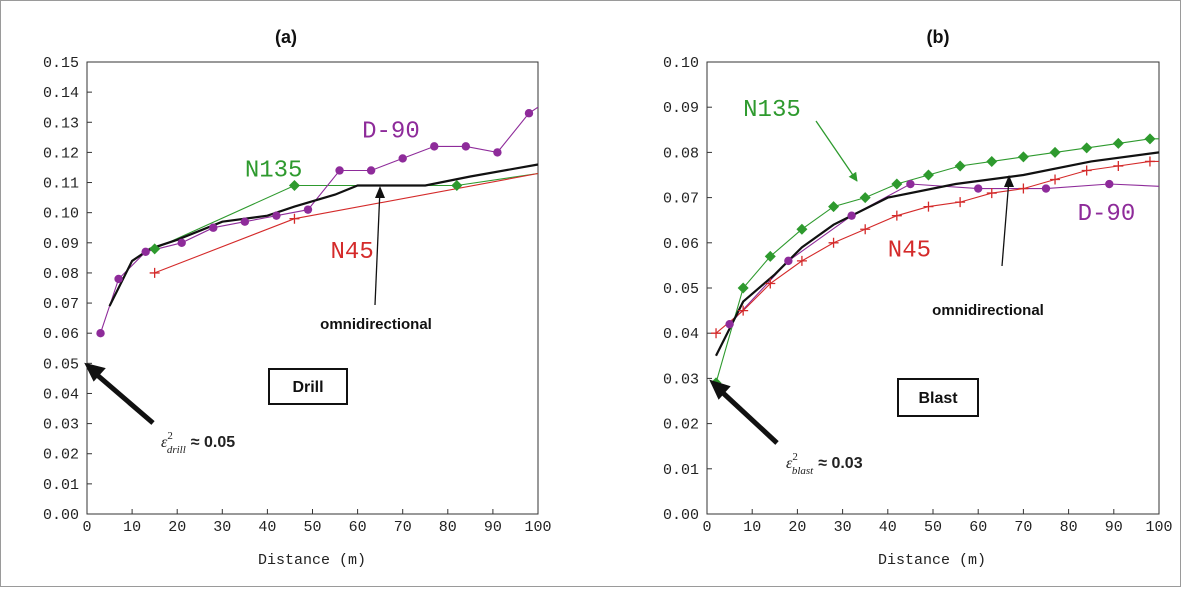 The image size is (1181, 591). Describe the element at coordinates (308, 386) in the screenshot. I see `drill-box` at that location.